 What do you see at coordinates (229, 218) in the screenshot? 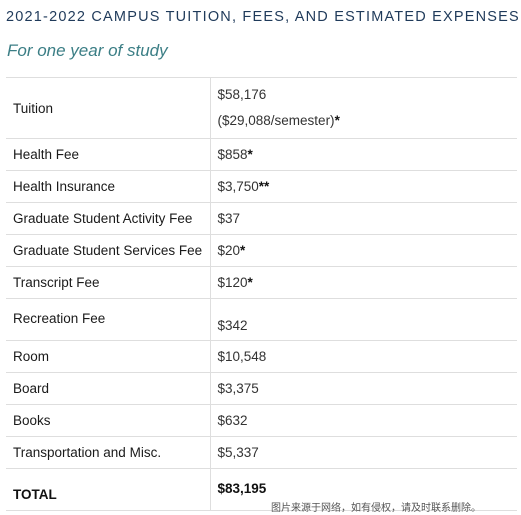
I see `activity-fee-value: $37` at bounding box center [229, 218].